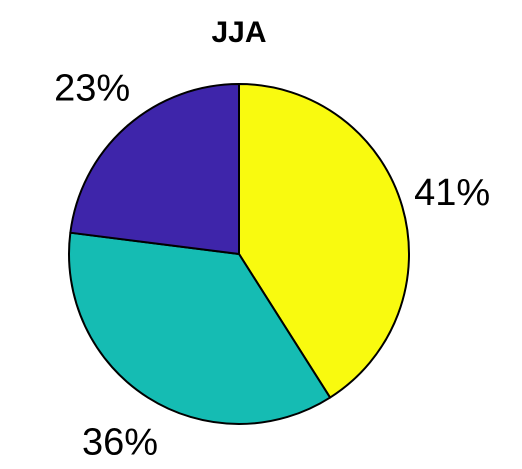 This screenshot has height=469, width=522. Describe the element at coordinates (452, 193) in the screenshot. I see `pie-label-1: 41%` at that location.